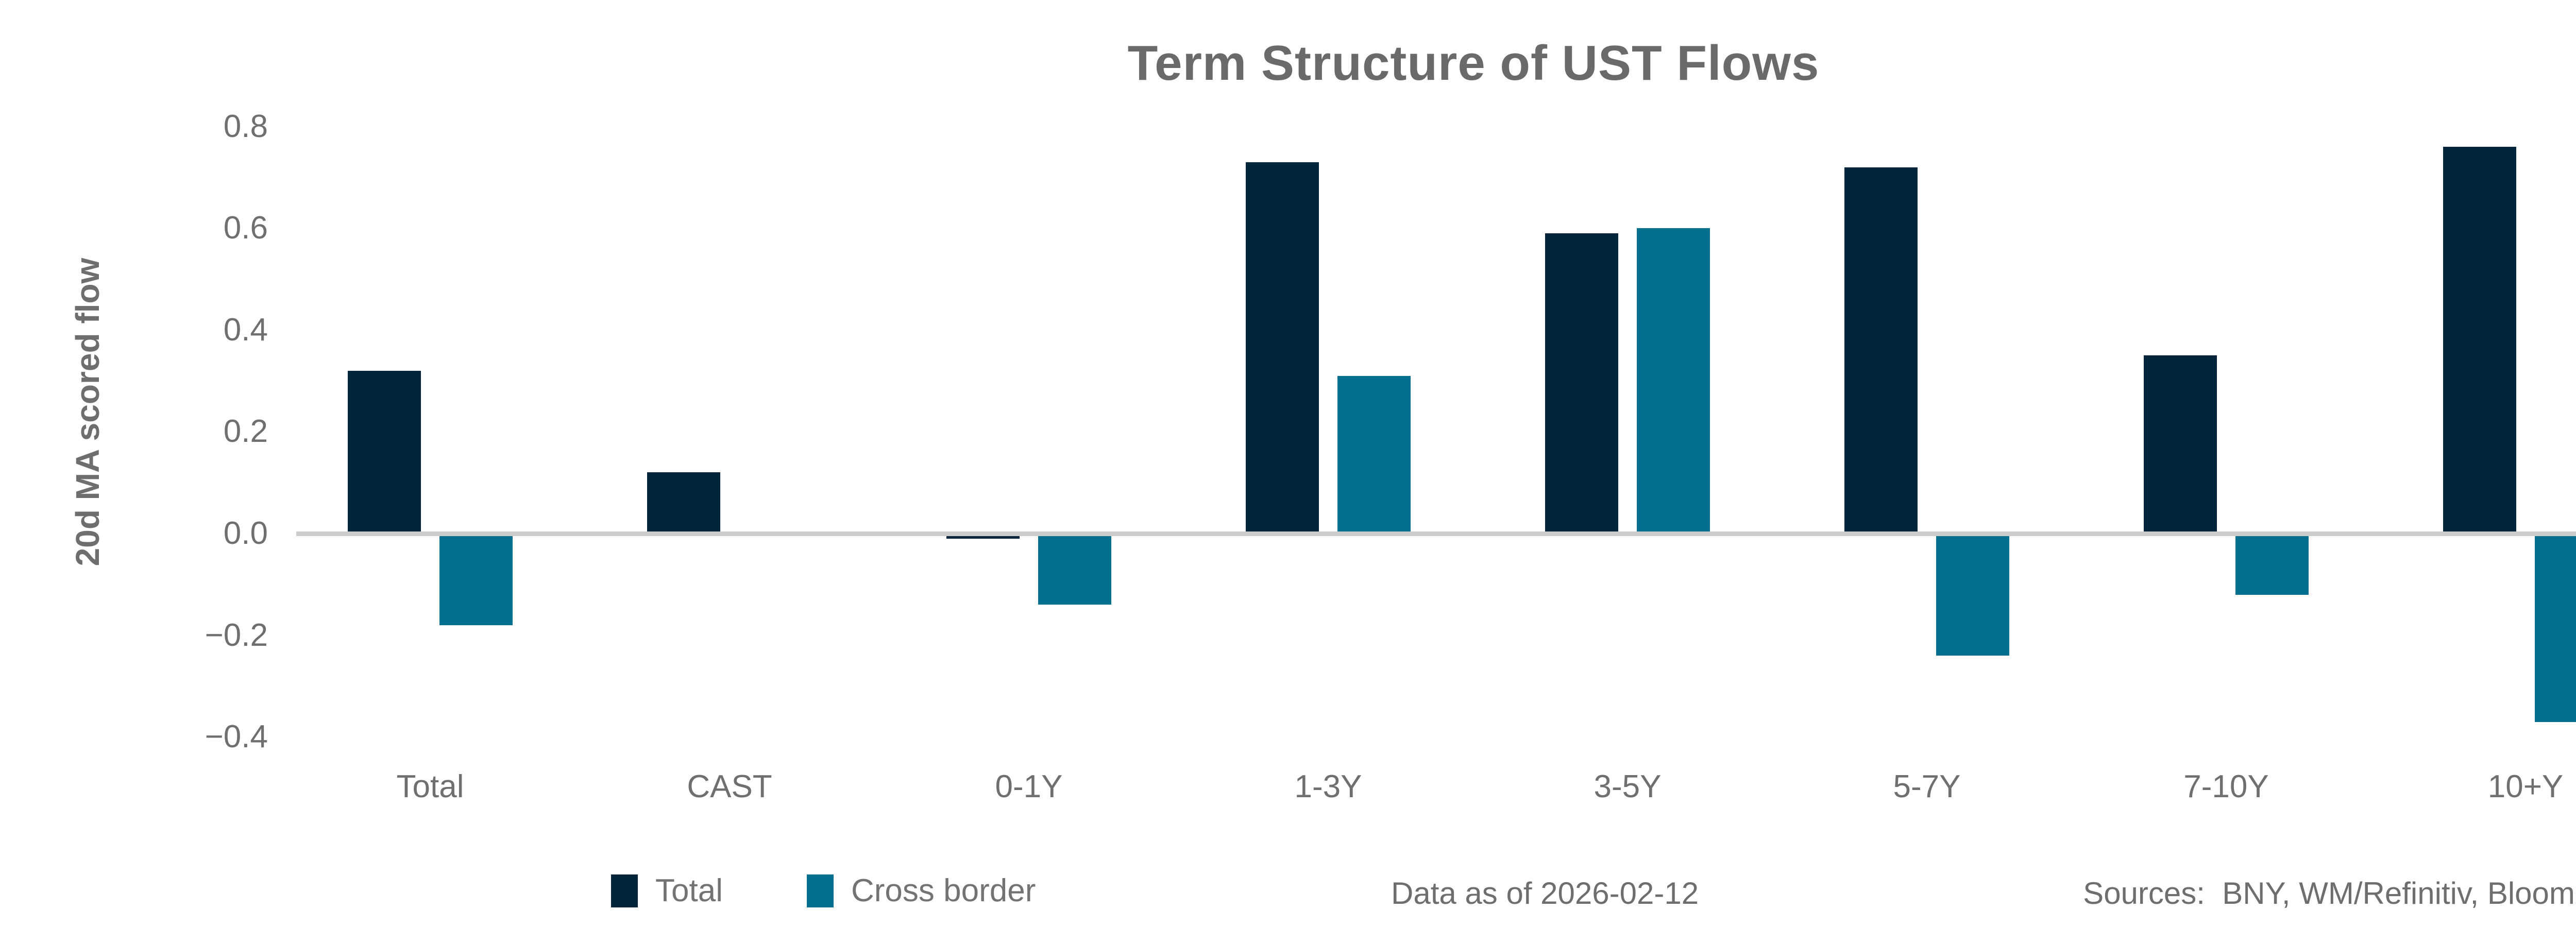 The width and height of the screenshot is (2576, 927). Describe the element at coordinates (2272, 564) in the screenshot. I see `bar-cross-border-7-10y` at that location.